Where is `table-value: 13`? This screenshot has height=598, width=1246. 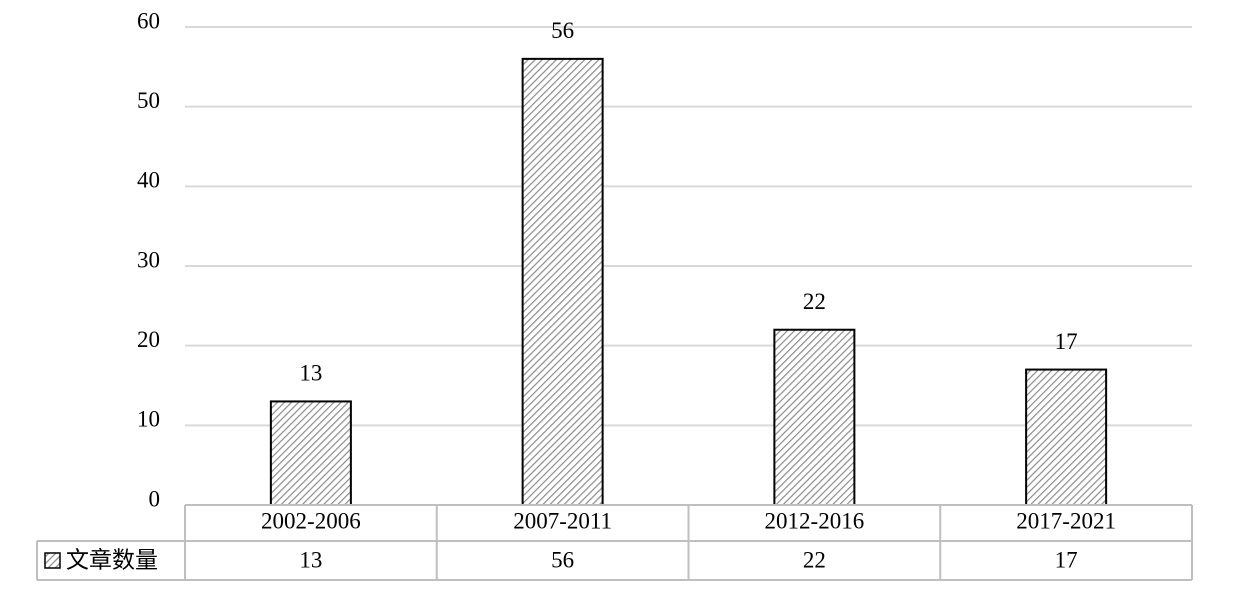
table-value: 13 is located at coordinates (310, 559).